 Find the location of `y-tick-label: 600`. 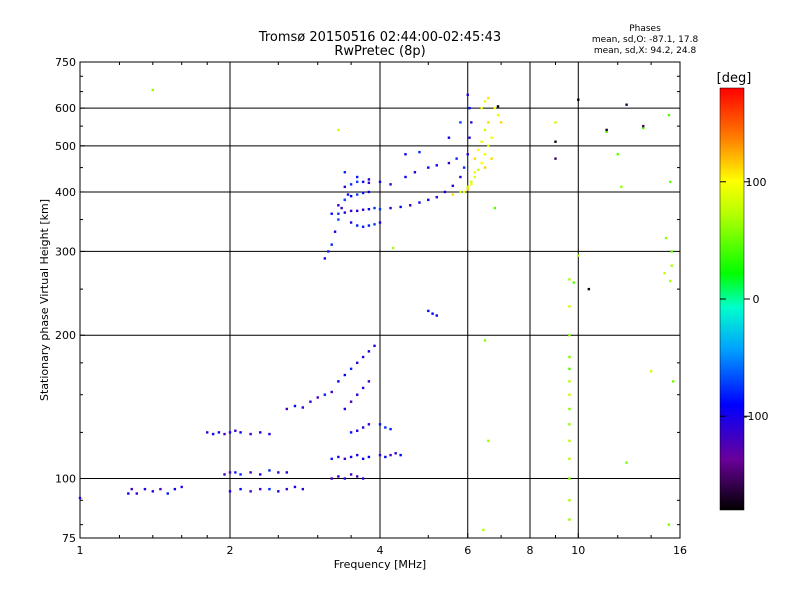

y-tick-label: 600 is located at coordinates (65, 108).